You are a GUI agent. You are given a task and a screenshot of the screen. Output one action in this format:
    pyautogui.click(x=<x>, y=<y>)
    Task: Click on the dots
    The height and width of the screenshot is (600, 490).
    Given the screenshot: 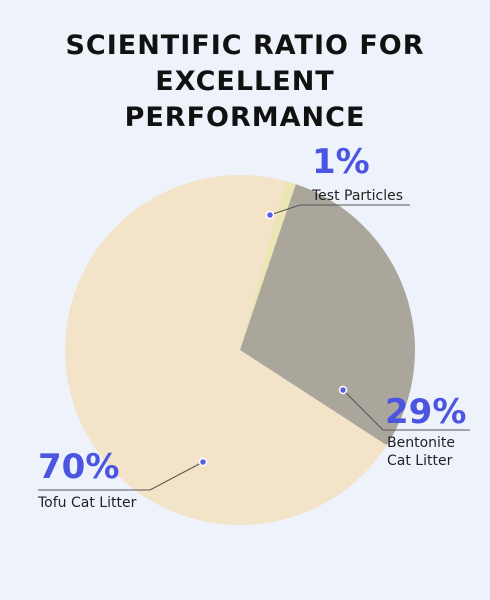 What is the action you would take?
    pyautogui.click(x=273, y=338)
    